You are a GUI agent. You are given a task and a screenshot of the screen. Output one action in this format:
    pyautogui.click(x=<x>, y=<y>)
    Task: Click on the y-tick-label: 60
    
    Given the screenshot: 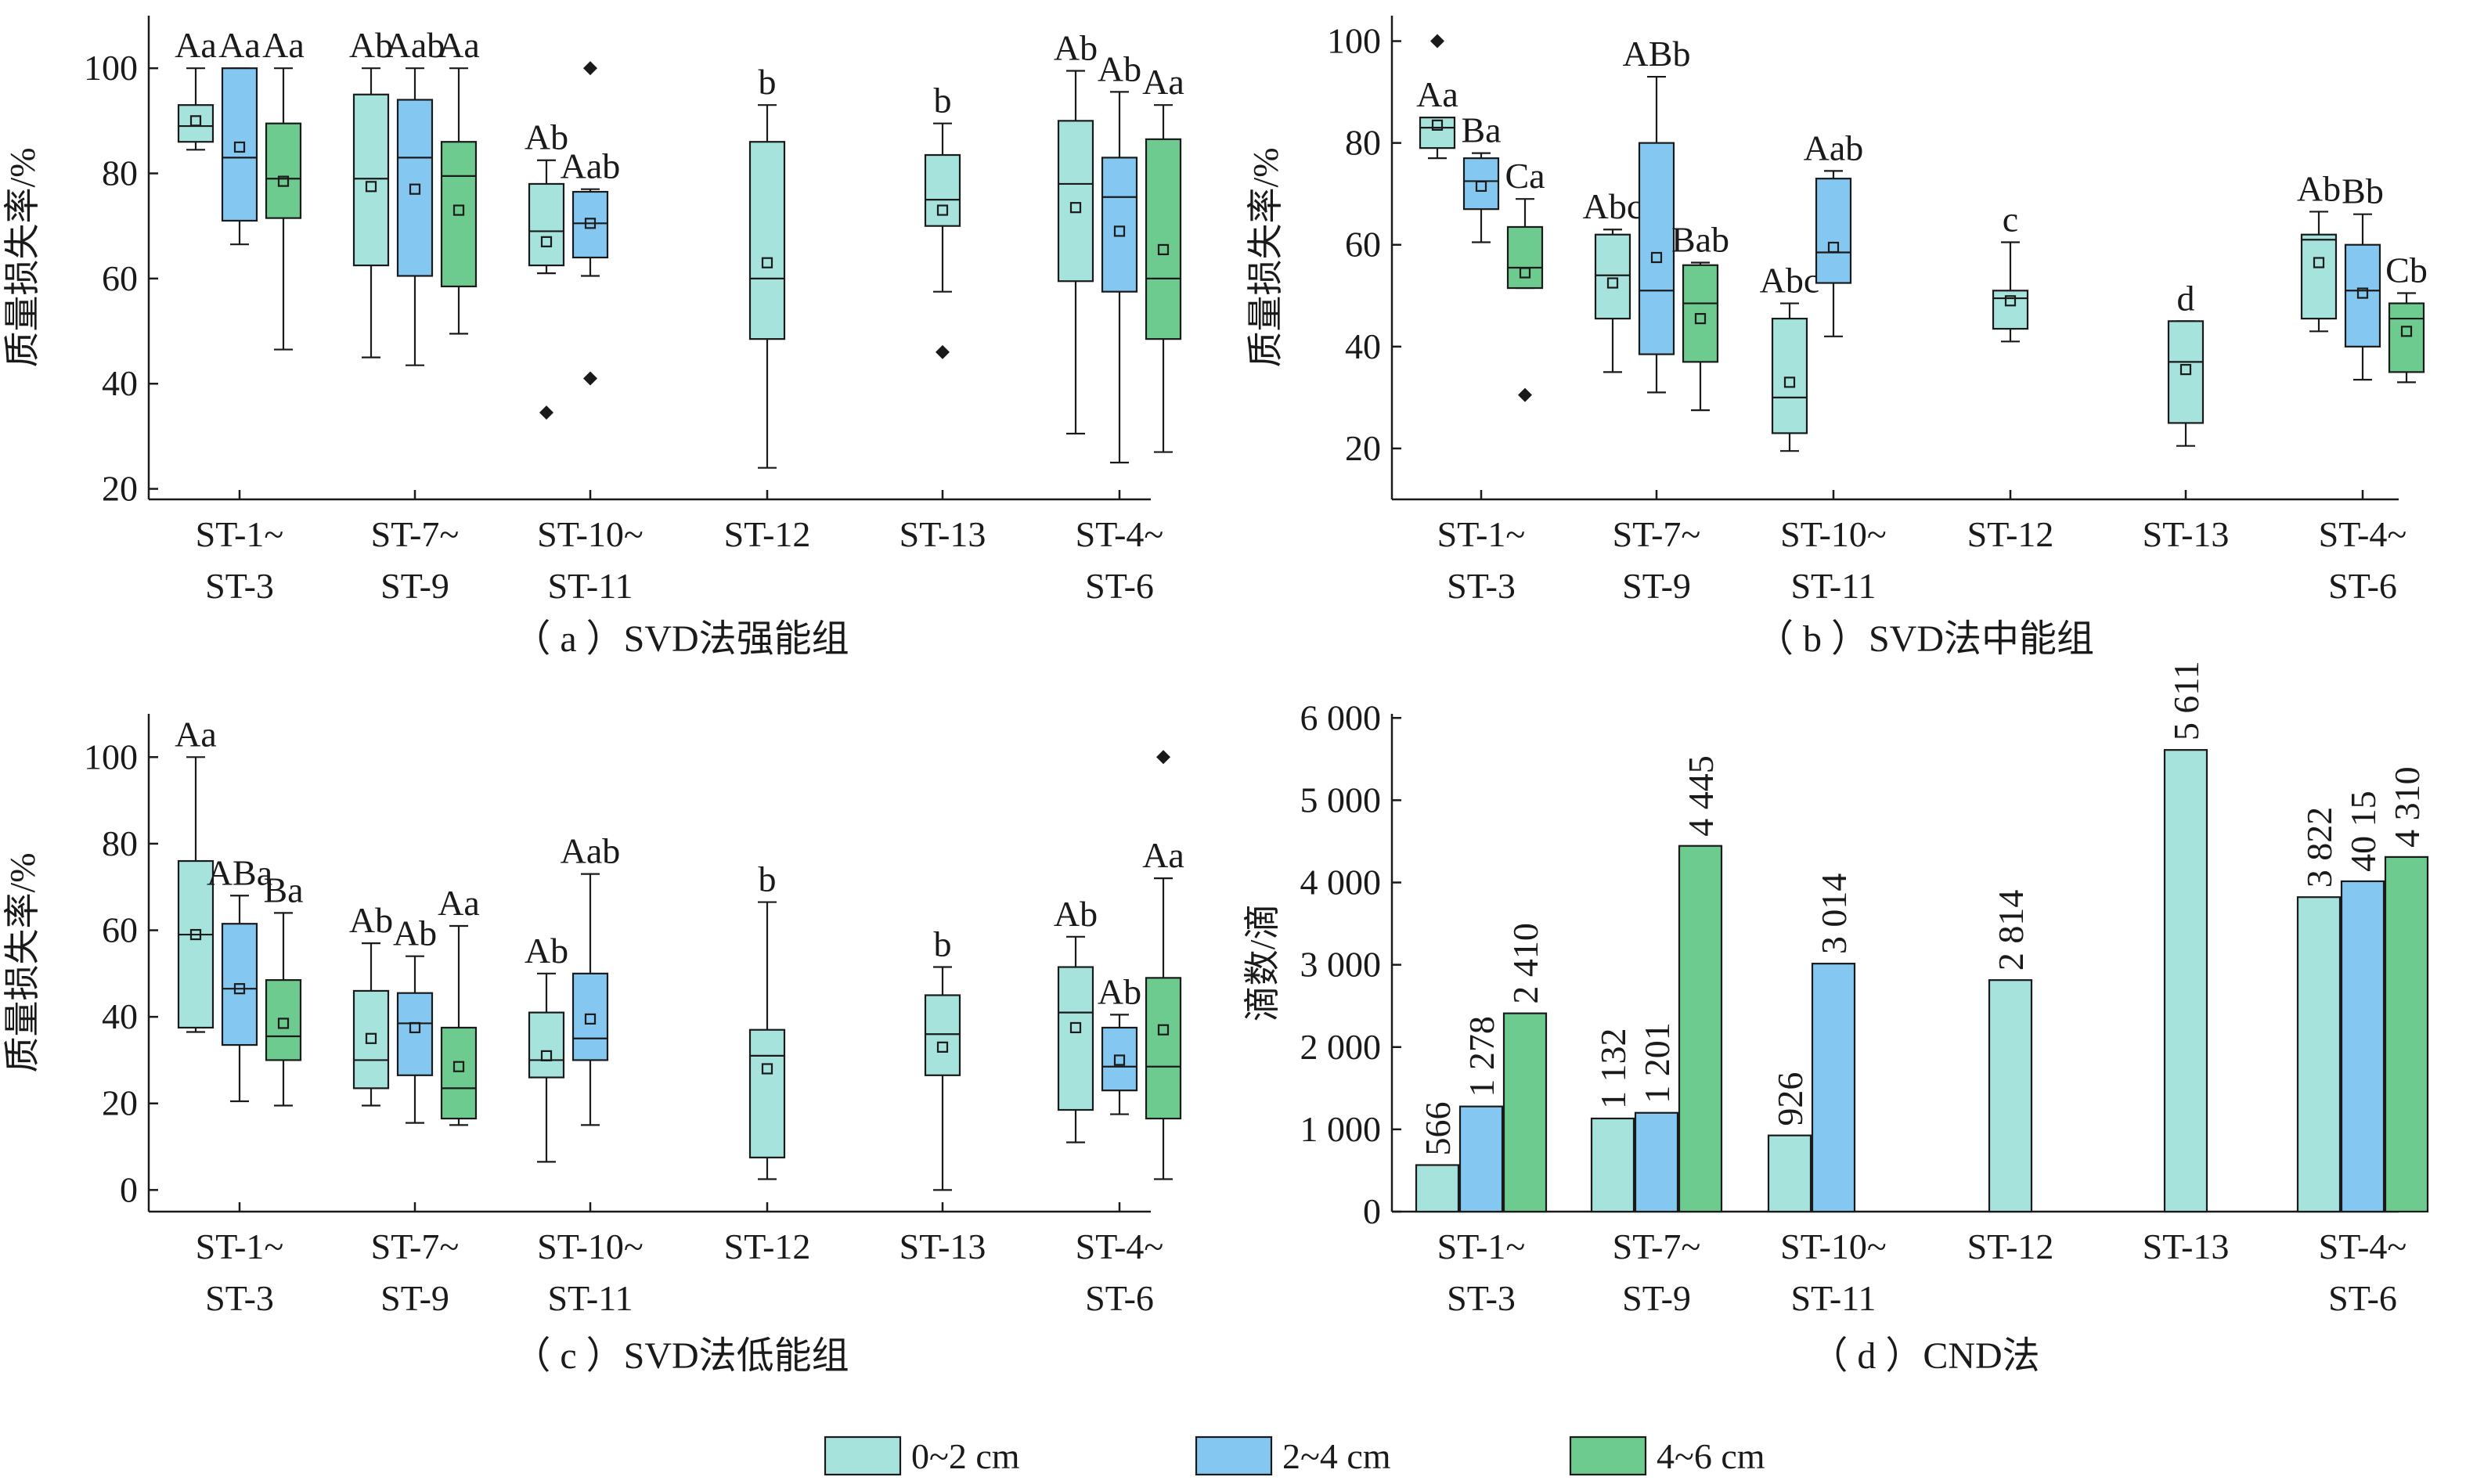 What is the action you would take?
    pyautogui.click(x=1363, y=245)
    